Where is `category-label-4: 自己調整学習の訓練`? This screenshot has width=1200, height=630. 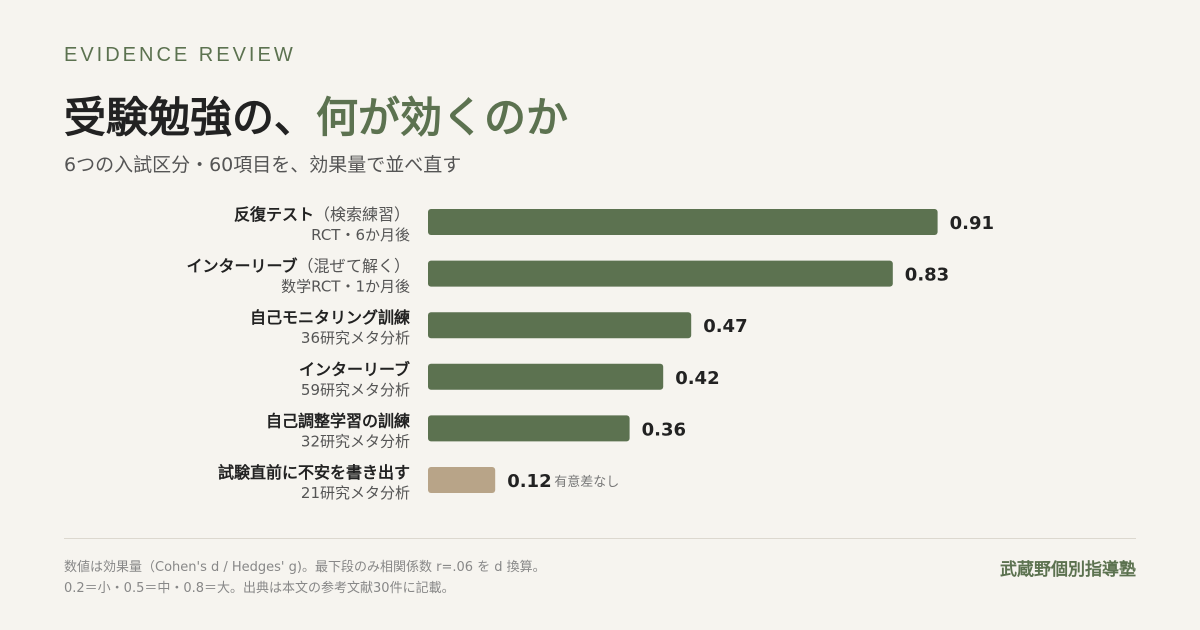
category-label-4: 自己調整学習の訓練 is located at coordinates (338, 420).